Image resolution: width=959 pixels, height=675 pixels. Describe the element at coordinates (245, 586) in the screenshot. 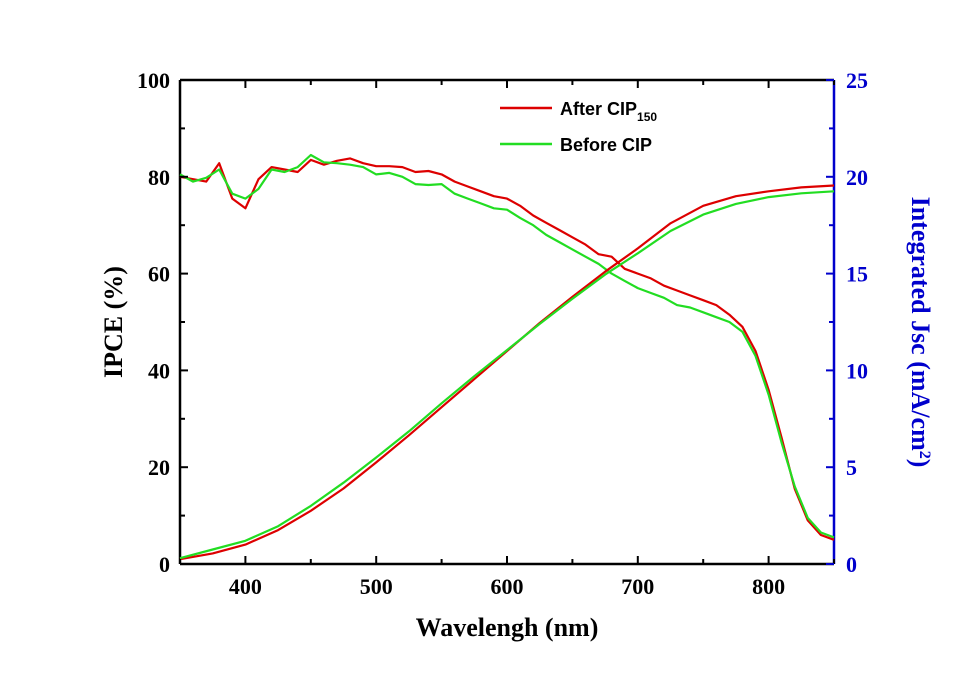

I see `x-tick-label: 400` at that location.